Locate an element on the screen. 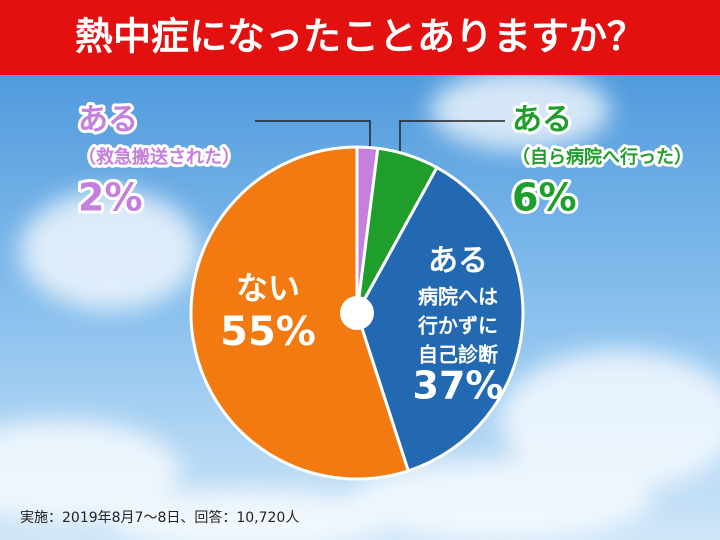 The image size is (720, 540). pie-slice is located at coordinates (440, 319).